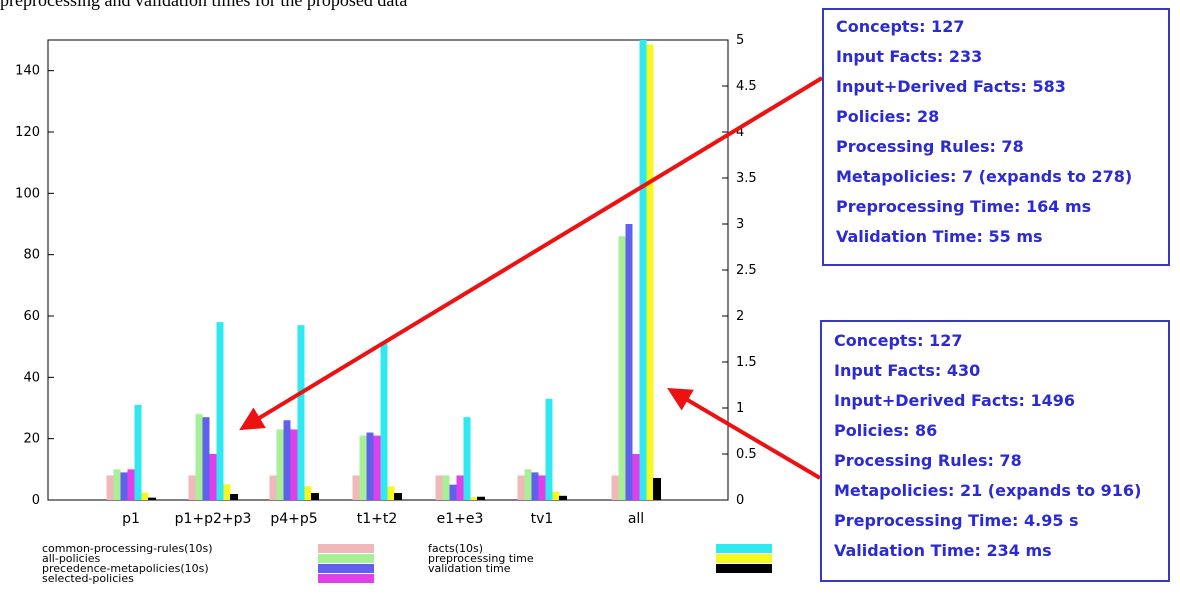 Image resolution: width=1180 pixels, height=612 pixels. Describe the element at coordinates (446, 487) in the screenshot. I see `bar-all-policies-e1-e3` at that location.